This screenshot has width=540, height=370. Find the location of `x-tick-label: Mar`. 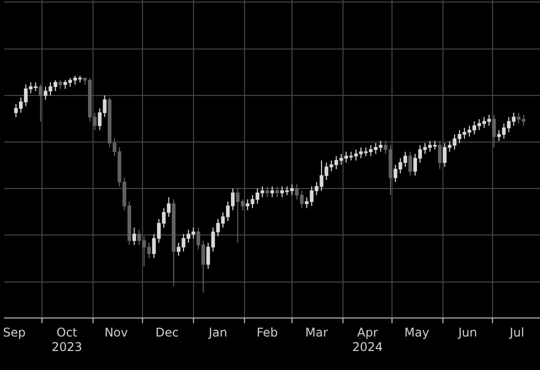

x-tick-label: Mar is located at coordinates (316, 333).